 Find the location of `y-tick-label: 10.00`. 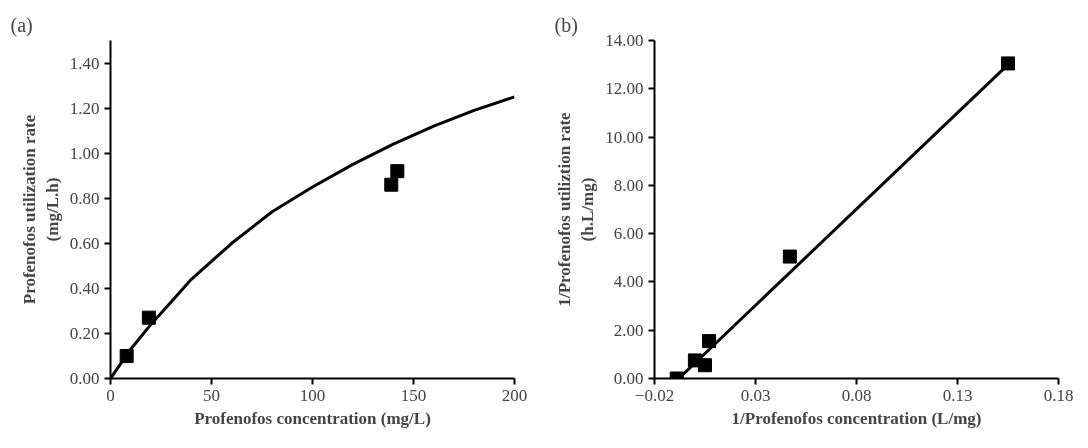

y-tick-label: 10.00 is located at coordinates (624, 137).